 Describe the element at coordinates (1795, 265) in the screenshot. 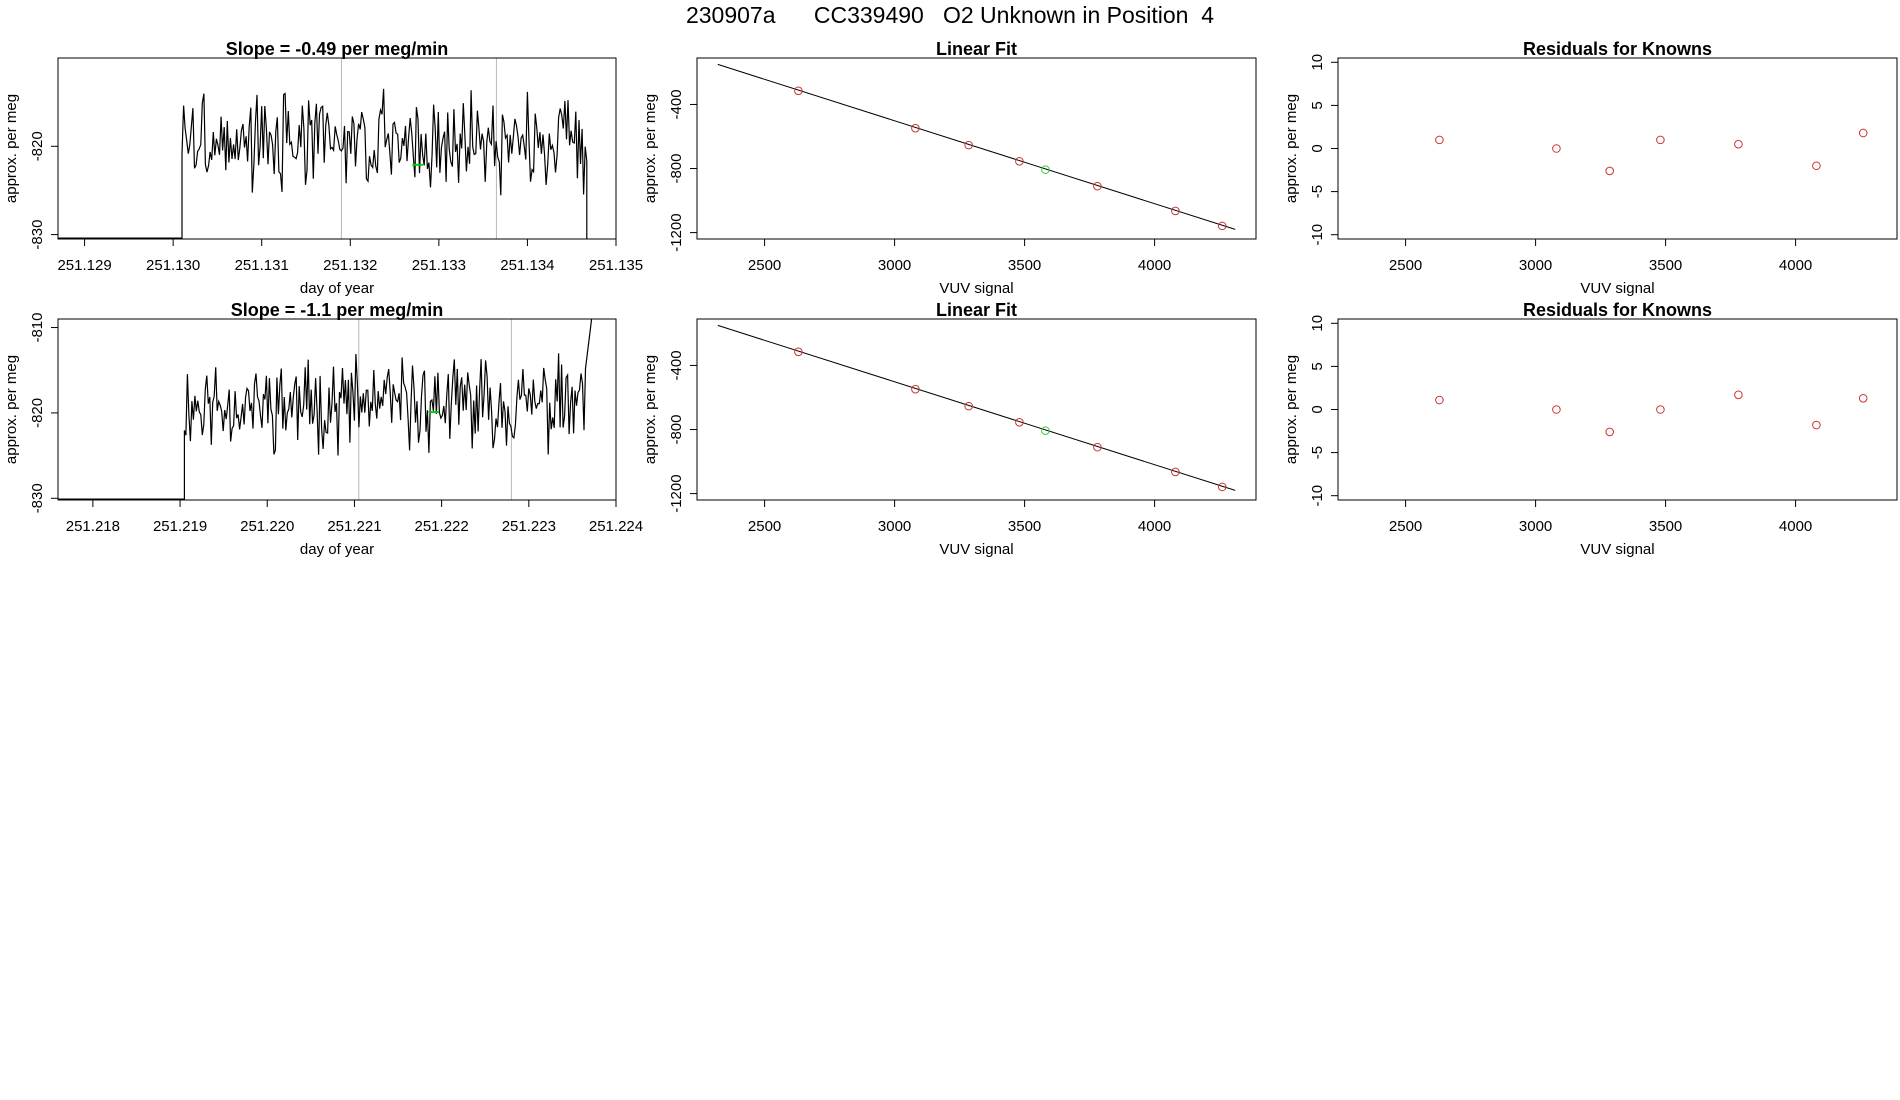

I see `row1-residuals-xtick-label: 4000` at that location.